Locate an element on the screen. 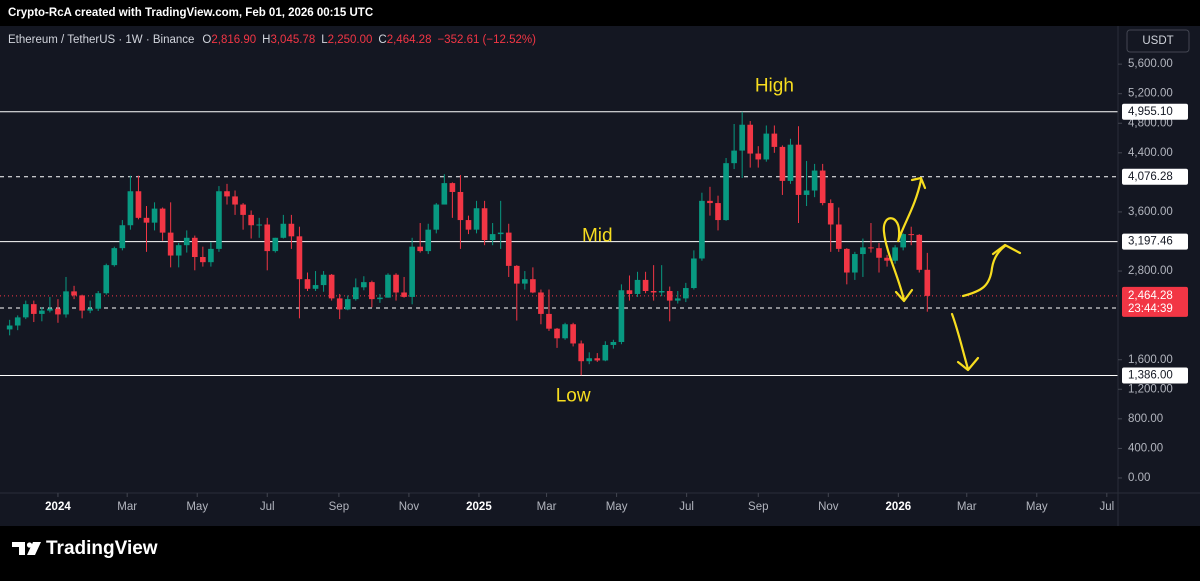  y-tick-label: 3,600.00 is located at coordinates (1150, 212).